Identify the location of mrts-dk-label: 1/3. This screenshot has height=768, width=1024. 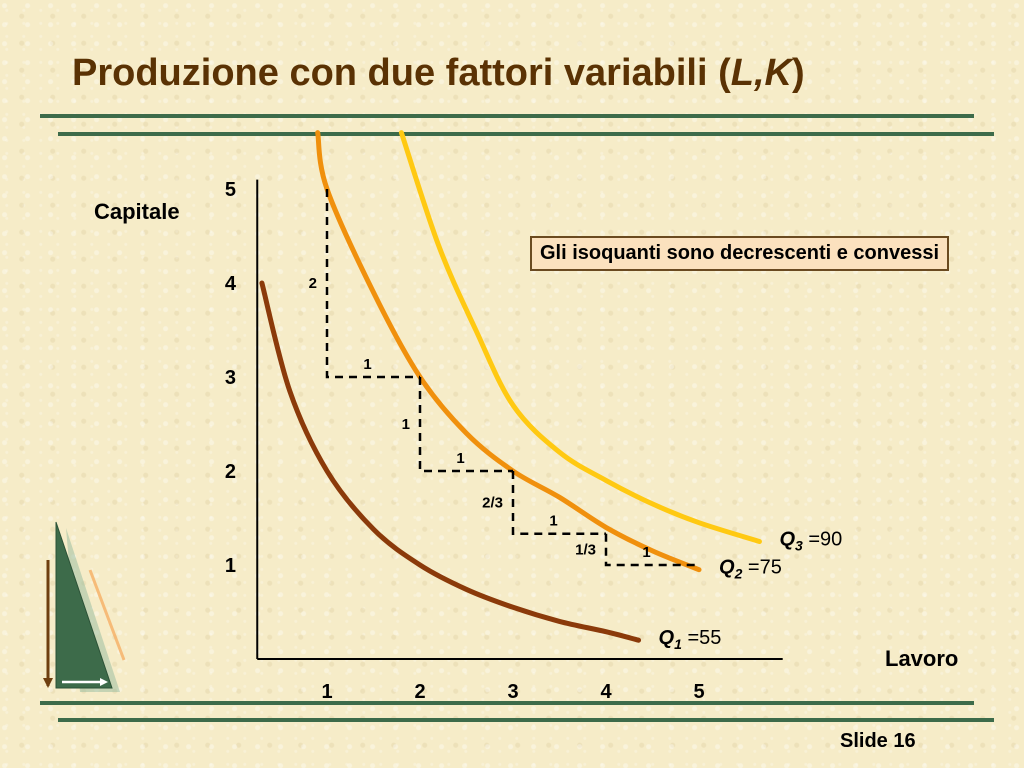
(585, 549).